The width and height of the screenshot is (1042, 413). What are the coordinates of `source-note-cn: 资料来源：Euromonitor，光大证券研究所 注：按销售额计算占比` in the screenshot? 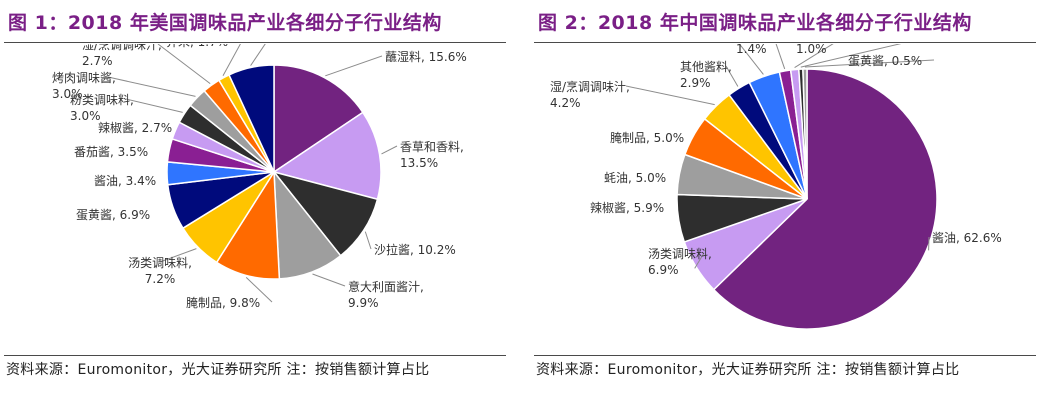 It's located at (748, 370).